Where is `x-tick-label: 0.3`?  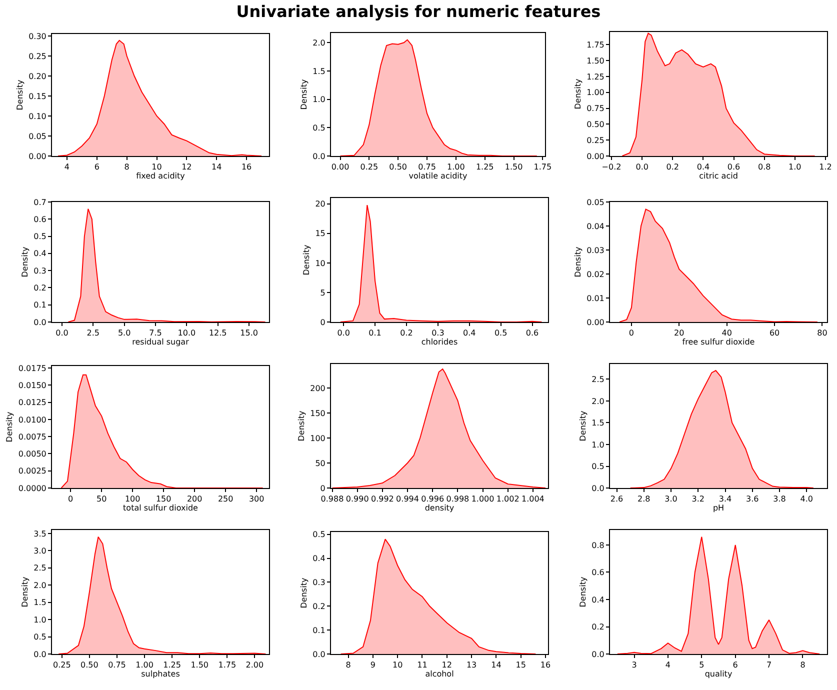 x-tick-label: 0.3 is located at coordinates (438, 333).